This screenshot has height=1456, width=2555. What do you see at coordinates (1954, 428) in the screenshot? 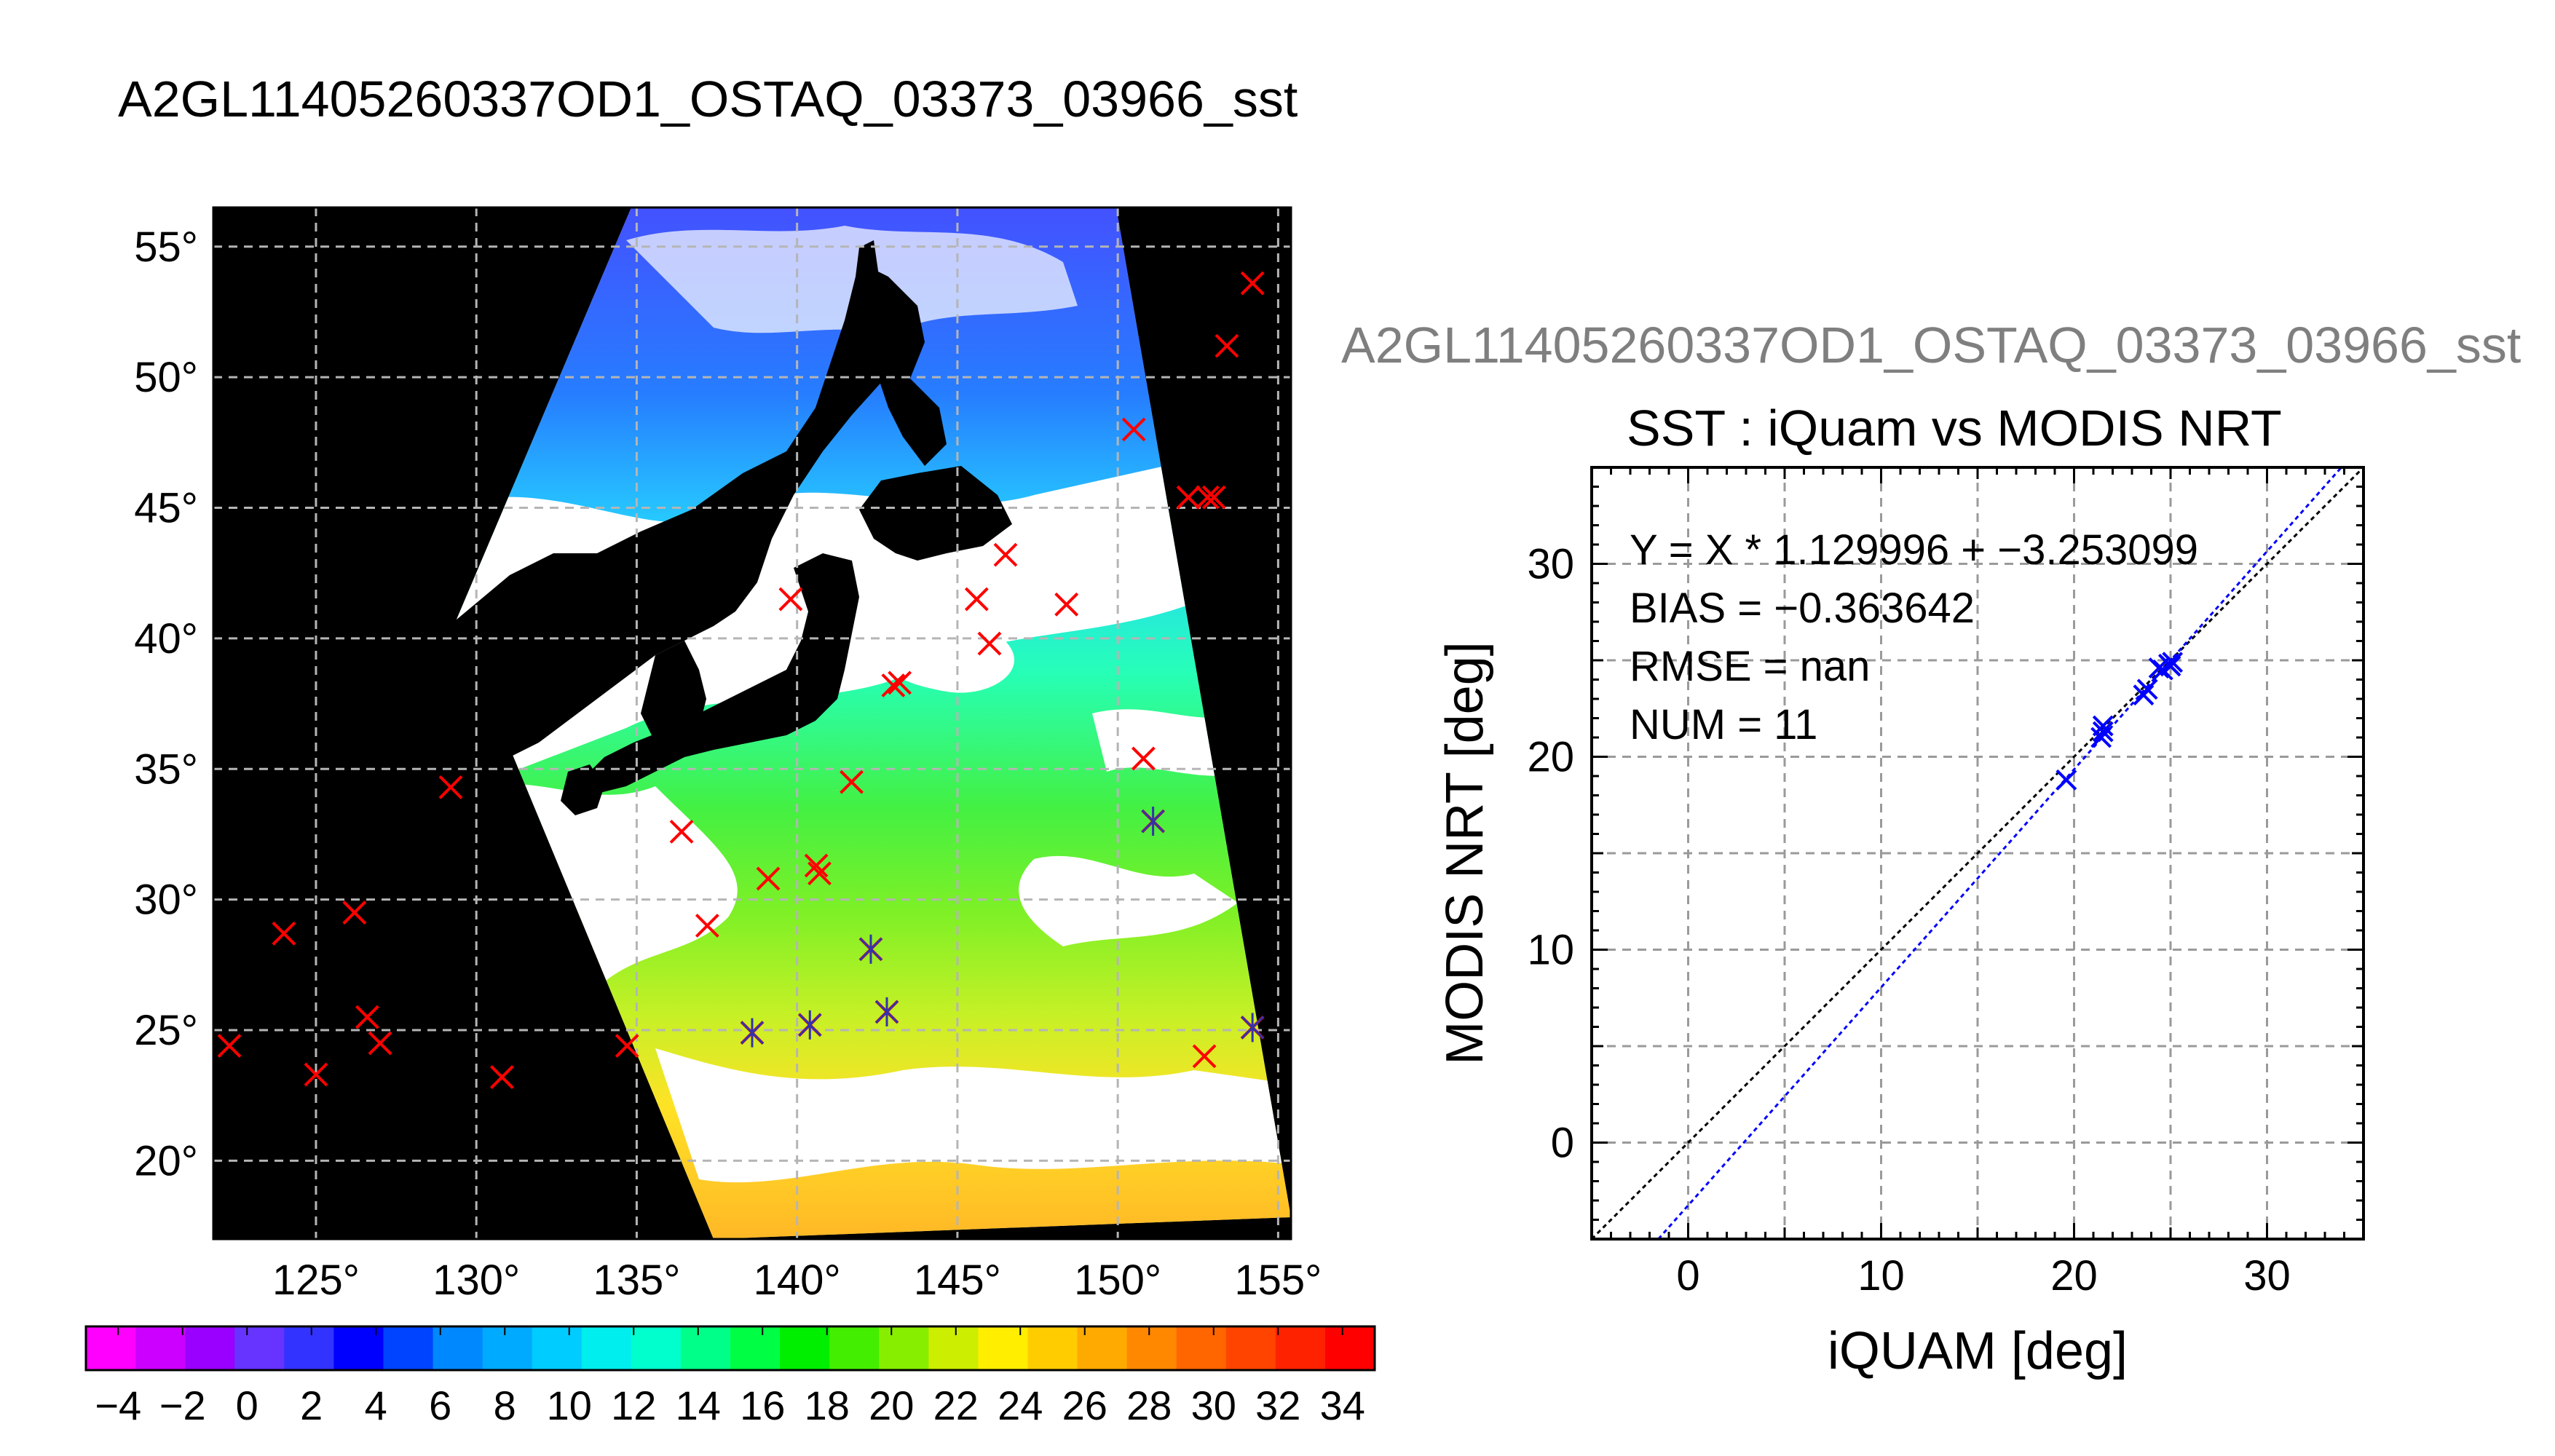
I see `scatter-title: SST : iQuam vs MODIS NRT` at bounding box center [1954, 428].